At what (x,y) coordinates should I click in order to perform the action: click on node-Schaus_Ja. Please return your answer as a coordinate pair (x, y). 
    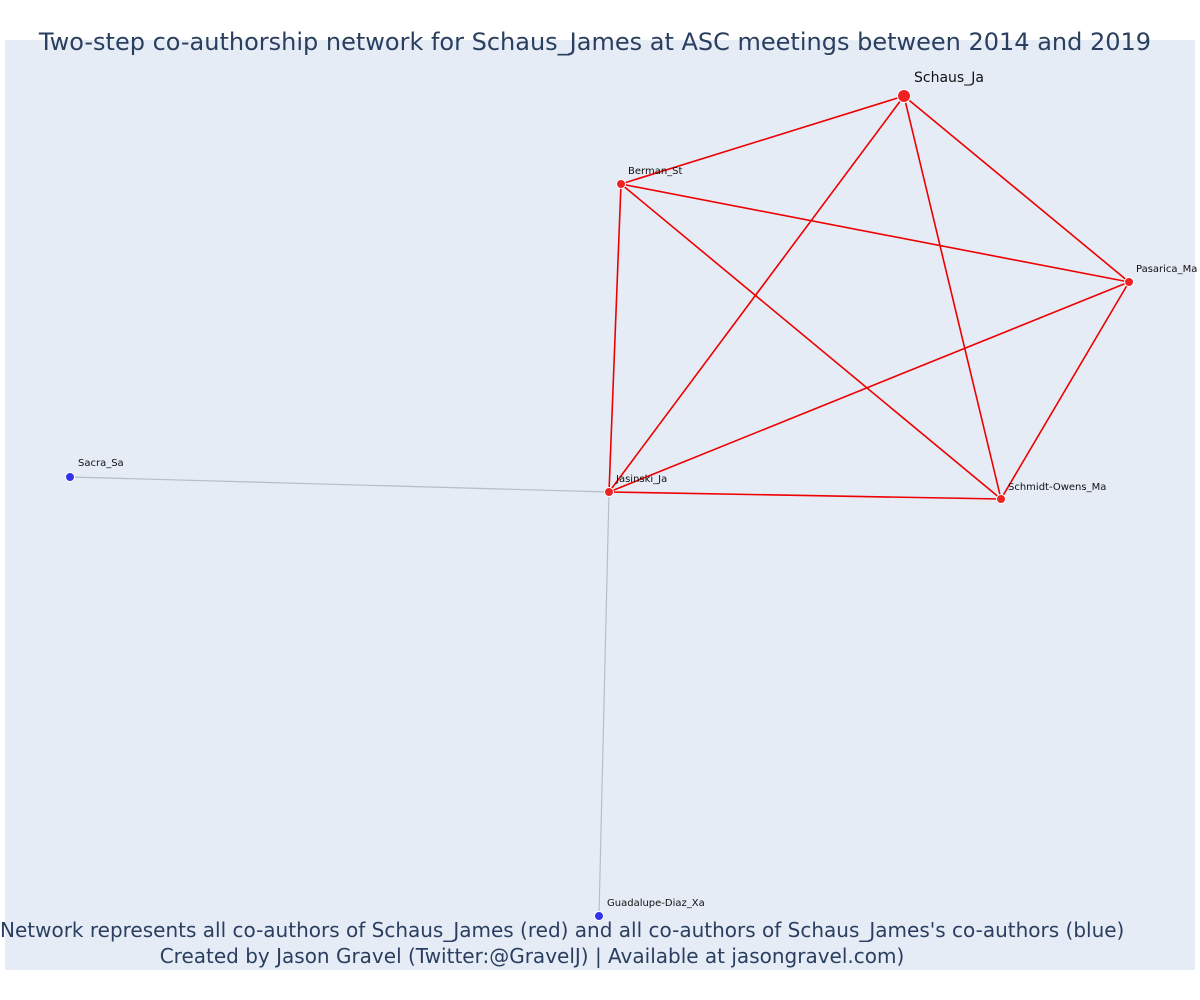
    Looking at the image, I should click on (904, 96).